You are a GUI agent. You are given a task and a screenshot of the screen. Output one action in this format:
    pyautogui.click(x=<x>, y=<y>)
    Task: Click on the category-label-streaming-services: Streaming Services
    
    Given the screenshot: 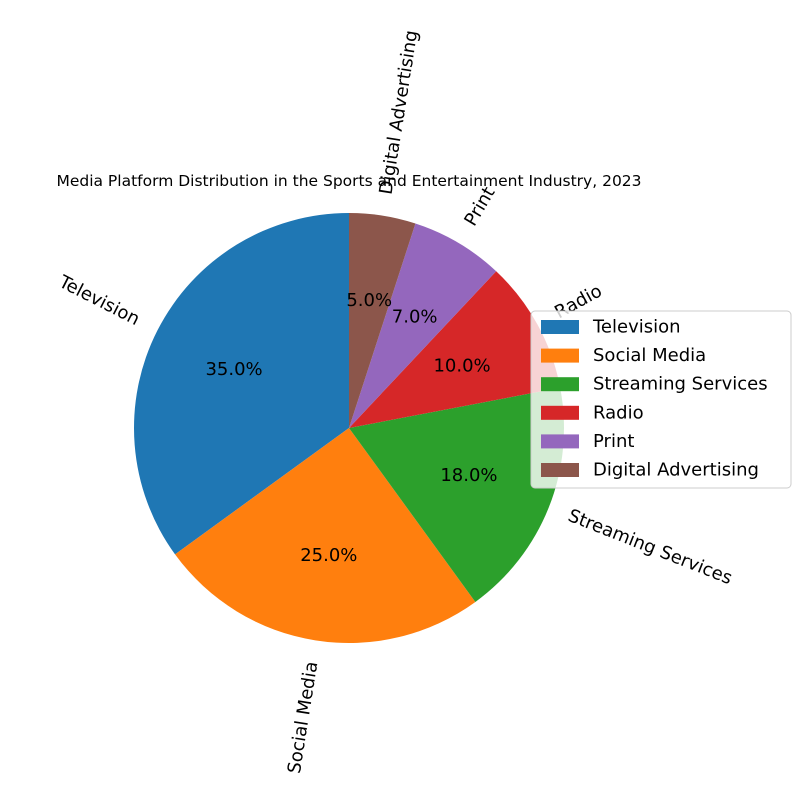 What is the action you would take?
    pyautogui.click(x=650, y=547)
    